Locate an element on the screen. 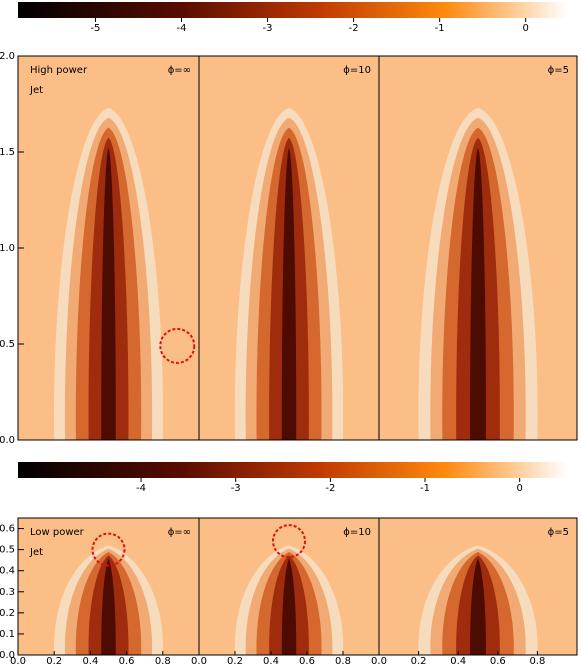  panel-frame is located at coordinates (478, 586).